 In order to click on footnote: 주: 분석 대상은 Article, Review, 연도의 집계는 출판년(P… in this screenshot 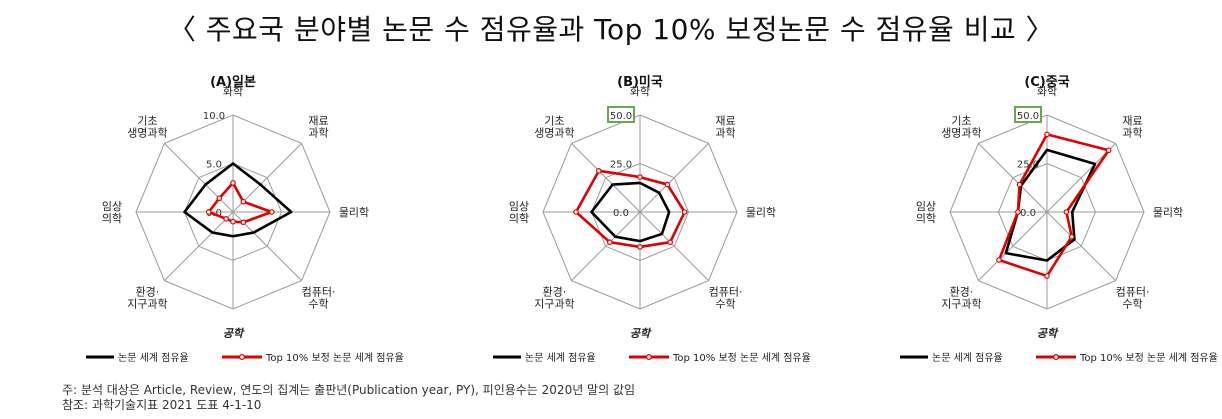, I will do `click(349, 390)`.